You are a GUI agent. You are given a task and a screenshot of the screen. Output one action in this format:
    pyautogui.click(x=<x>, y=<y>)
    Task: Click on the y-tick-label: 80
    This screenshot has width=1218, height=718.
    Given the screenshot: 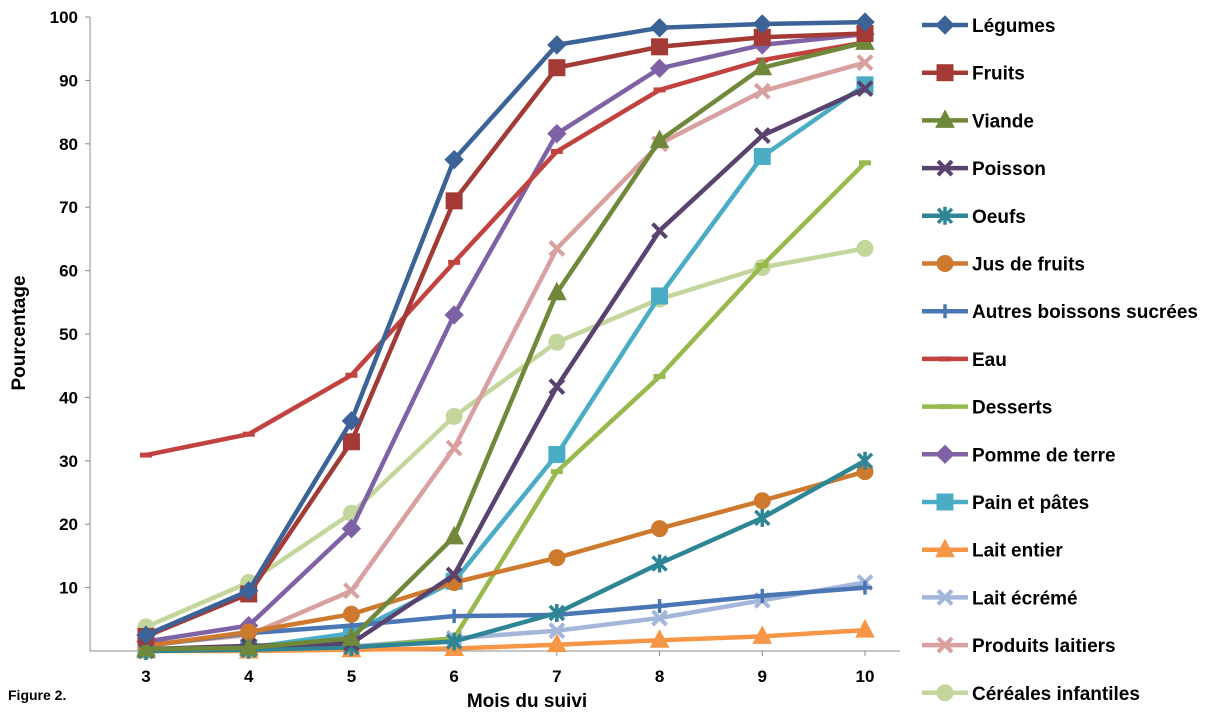 What is the action you would take?
    pyautogui.click(x=68, y=144)
    